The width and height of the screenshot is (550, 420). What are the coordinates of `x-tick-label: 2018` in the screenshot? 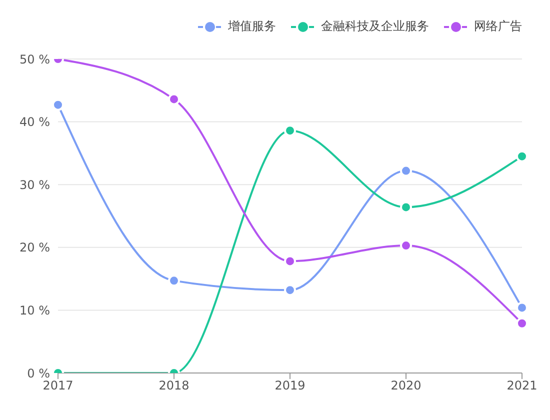 It's located at (174, 385).